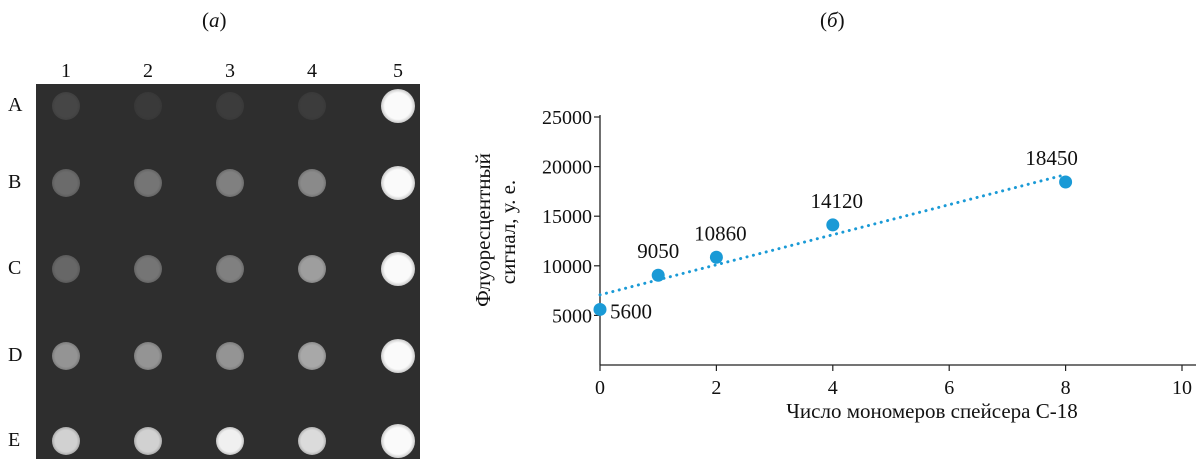  I want to click on y-tick-label-20000: 20000, so click(567, 168).